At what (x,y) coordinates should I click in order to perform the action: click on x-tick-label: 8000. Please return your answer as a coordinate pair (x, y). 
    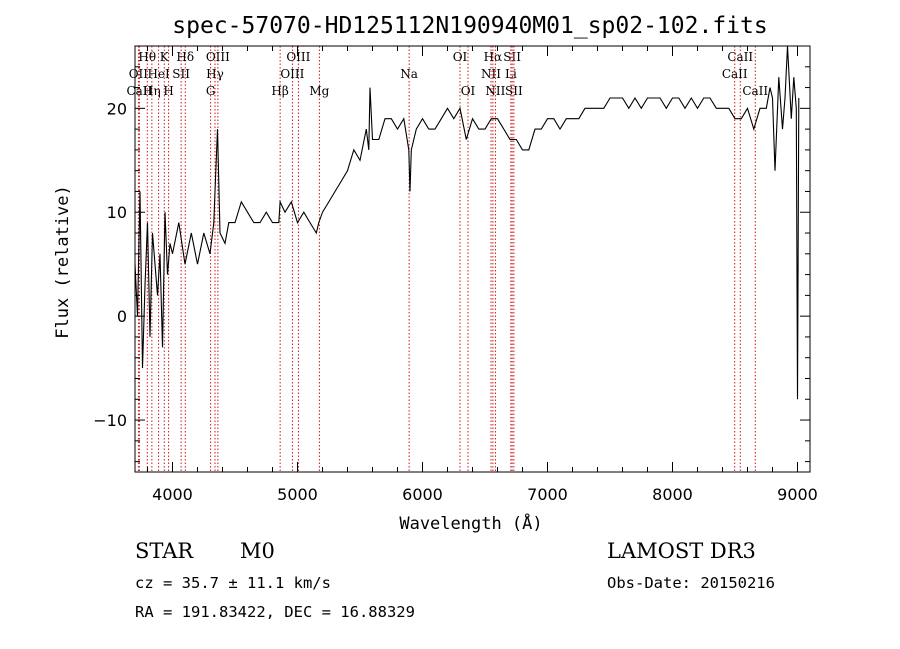
    Looking at the image, I should click on (672, 494).